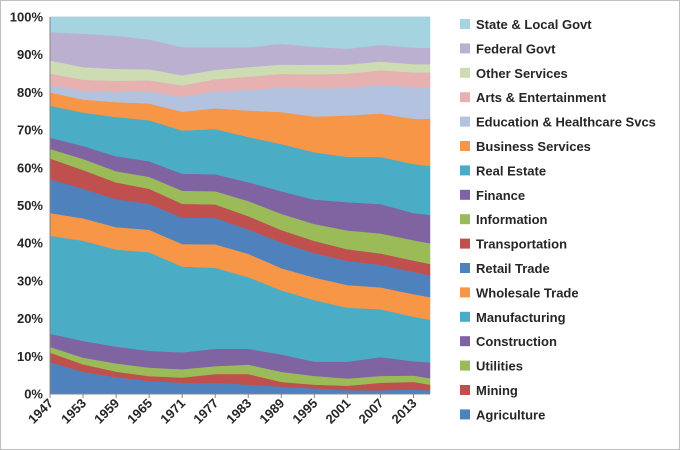 The image size is (680, 450). Describe the element at coordinates (30, 54) in the screenshot. I see `y-tick-label: 90%` at that location.